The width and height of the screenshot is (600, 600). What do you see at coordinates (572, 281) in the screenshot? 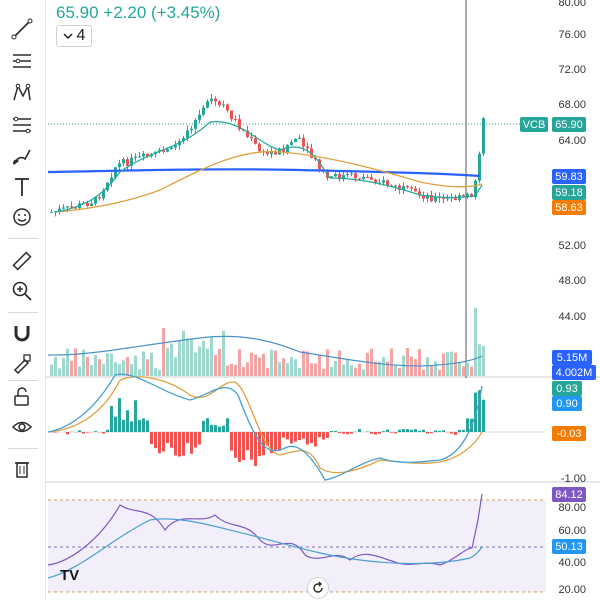
I see `axis-tick: 48.00` at bounding box center [572, 281].